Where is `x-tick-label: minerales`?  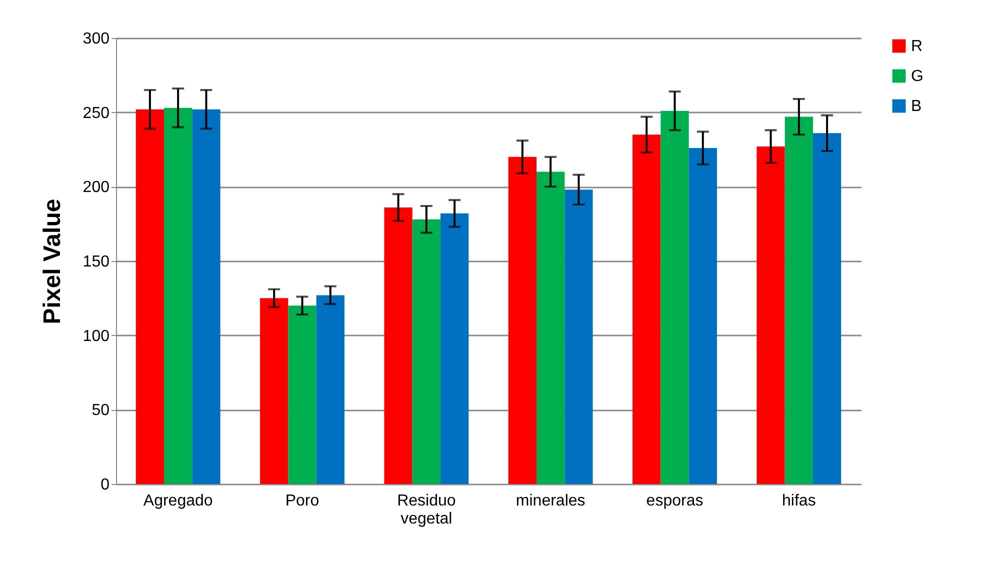
x-tick-label: minerales is located at coordinates (551, 501).